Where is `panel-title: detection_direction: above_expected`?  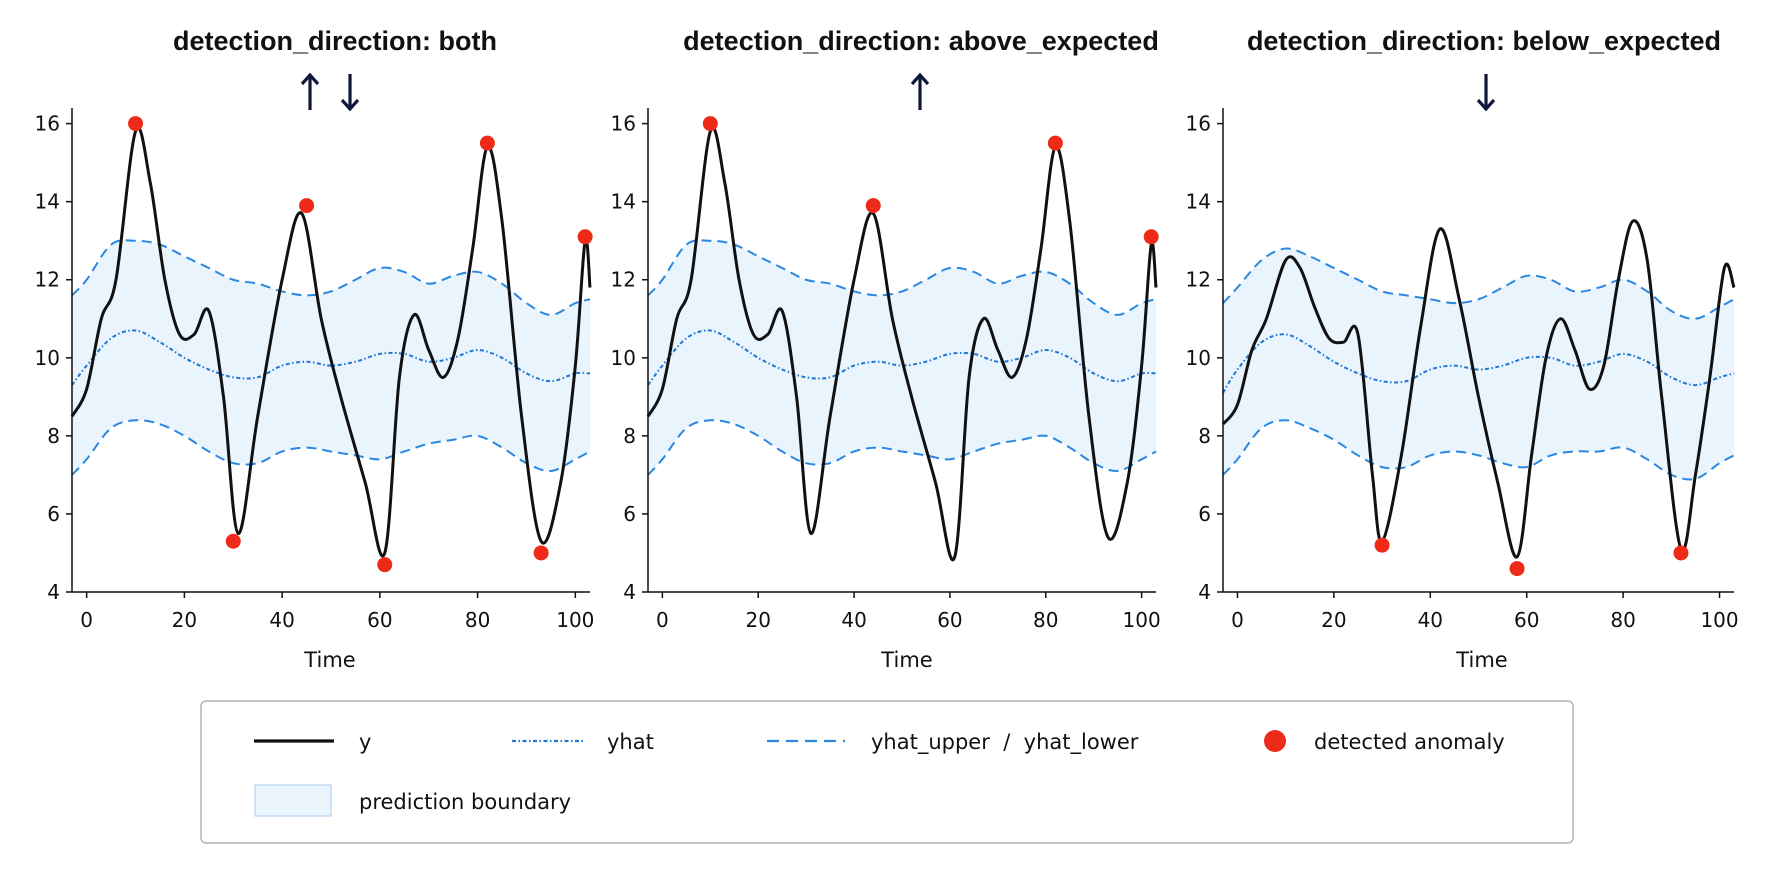 panel-title: detection_direction: above_expected is located at coordinates (921, 41).